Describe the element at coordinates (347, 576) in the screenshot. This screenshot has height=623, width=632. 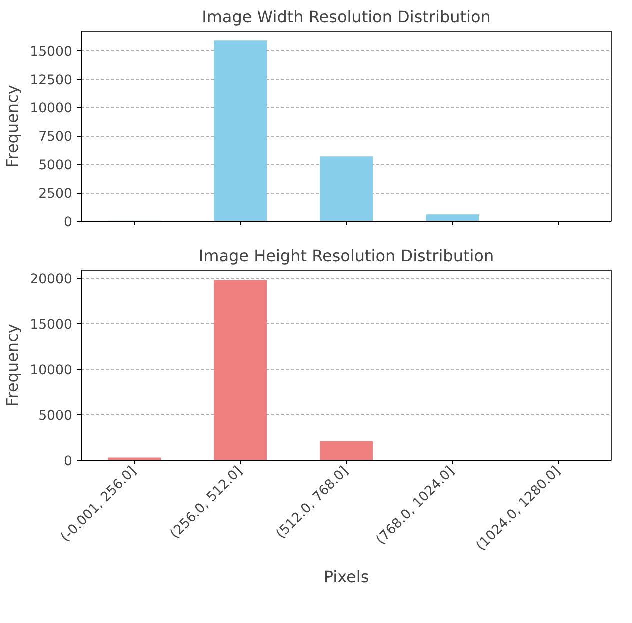
I see `x-axis-title: Pixels` at that location.